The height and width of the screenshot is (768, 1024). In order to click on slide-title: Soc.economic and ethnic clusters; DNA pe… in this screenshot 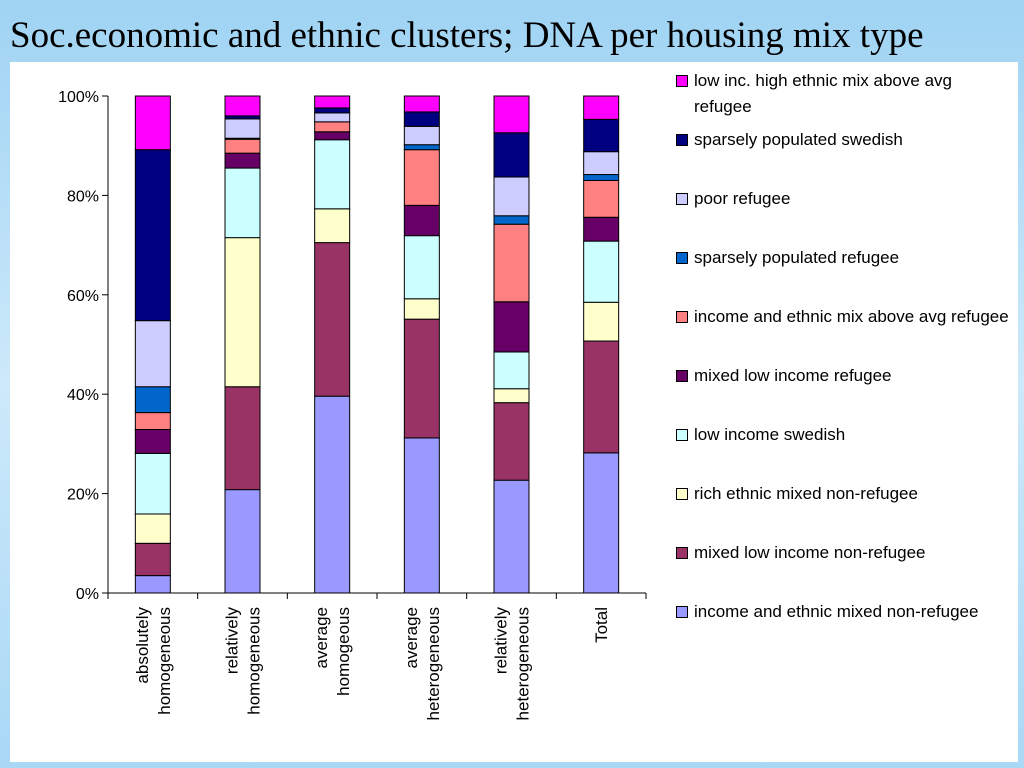, I will do `click(467, 35)`.